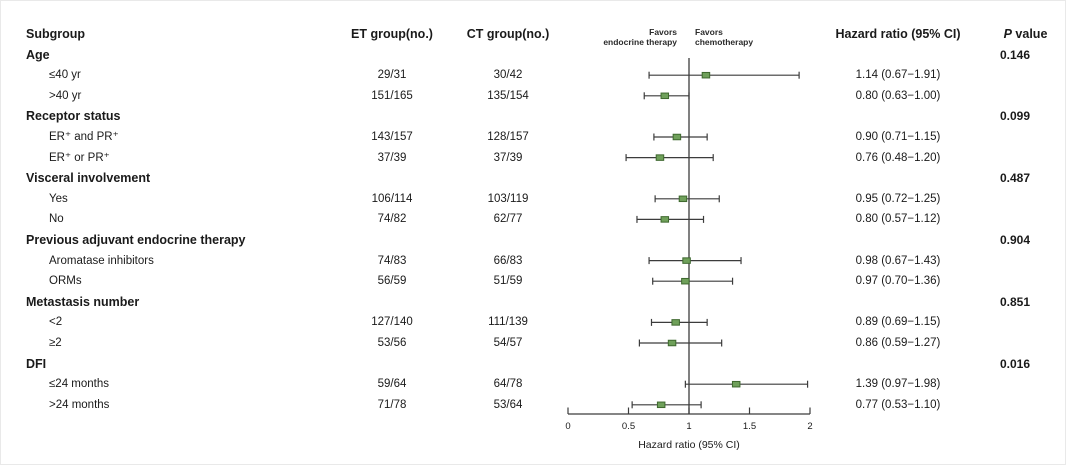 This screenshot has height=465, width=1066. I want to click on et-count: 143/157, so click(392, 137).